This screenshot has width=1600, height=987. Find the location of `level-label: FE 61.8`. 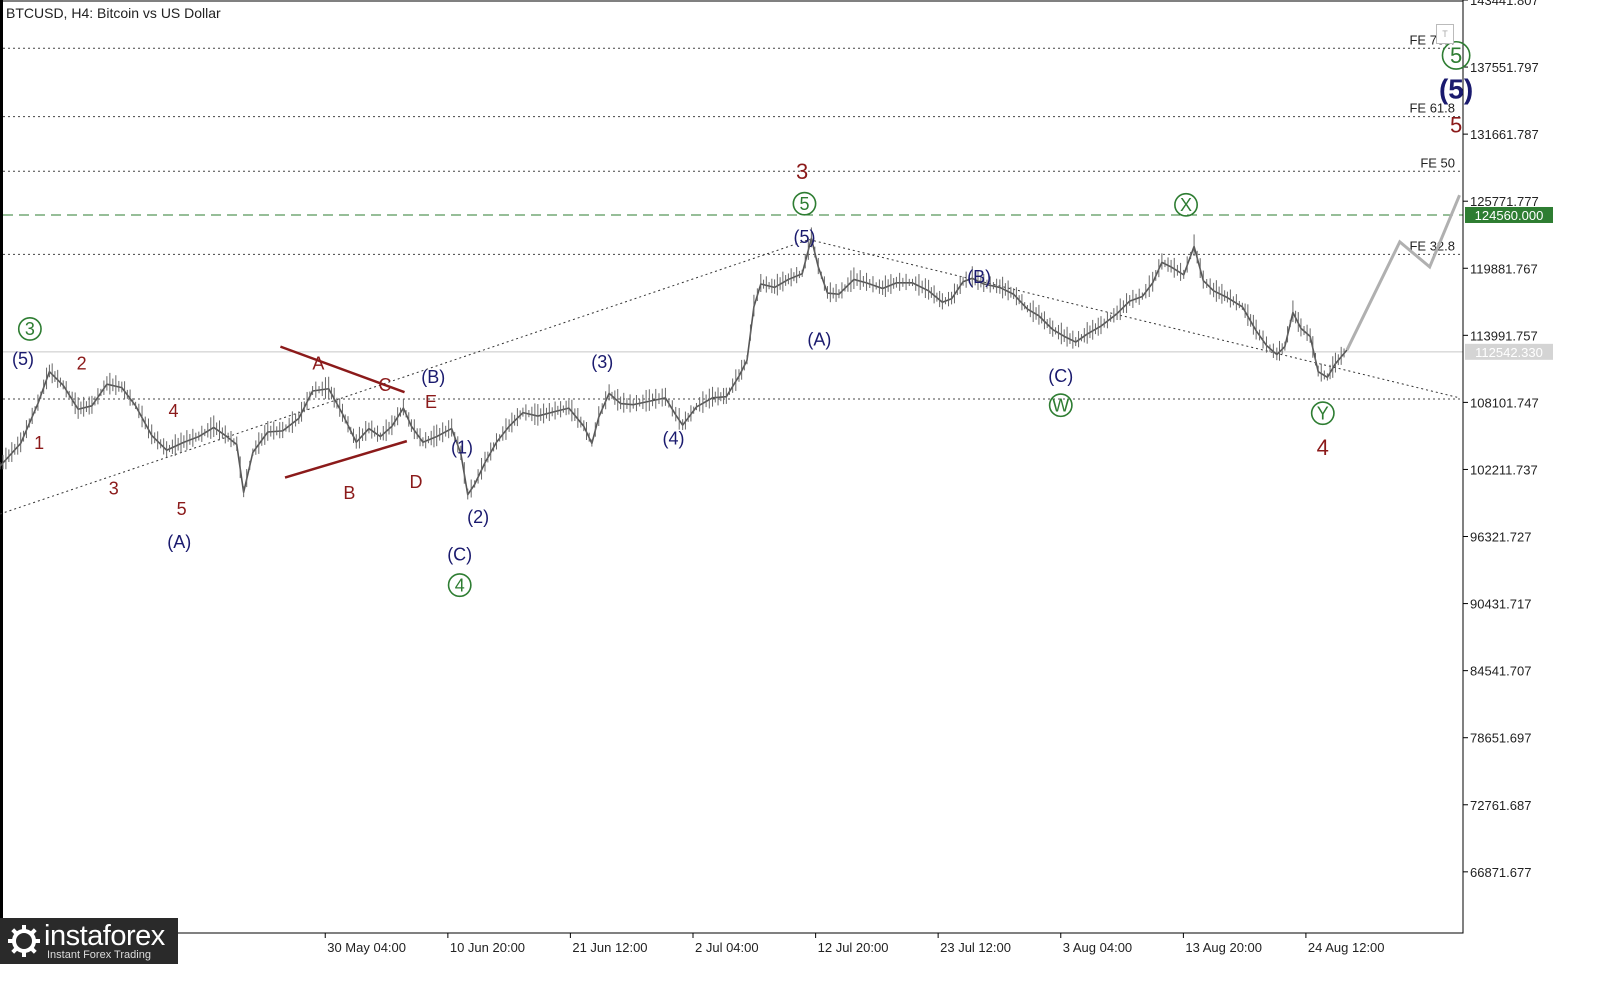

level-label: FE 61.8 is located at coordinates (1432, 108).